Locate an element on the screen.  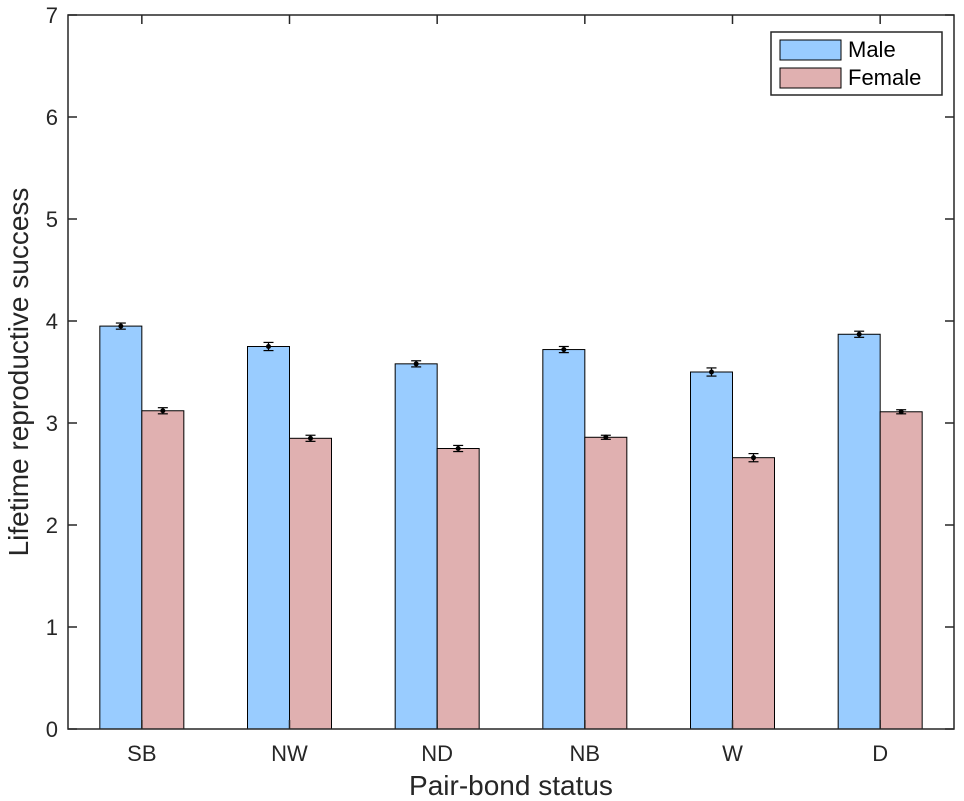
bar-female-nw is located at coordinates (310, 583).